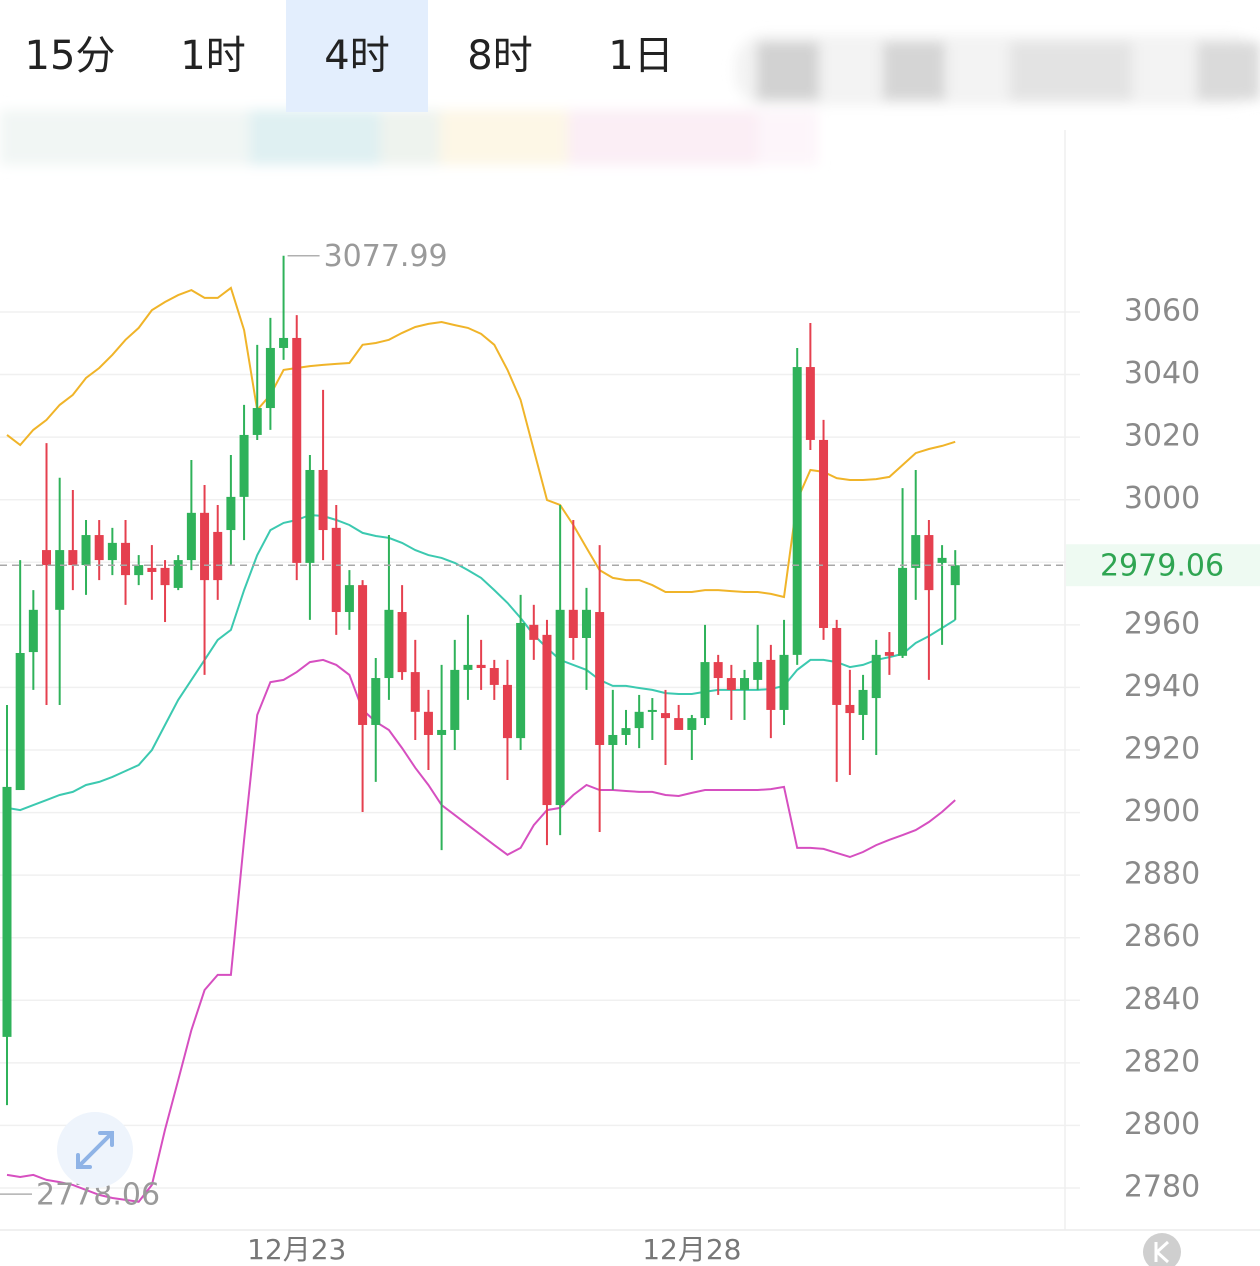  I want to click on timeframe-tabs: 15分 1时 4时 8时 1日, so click(349, 56).